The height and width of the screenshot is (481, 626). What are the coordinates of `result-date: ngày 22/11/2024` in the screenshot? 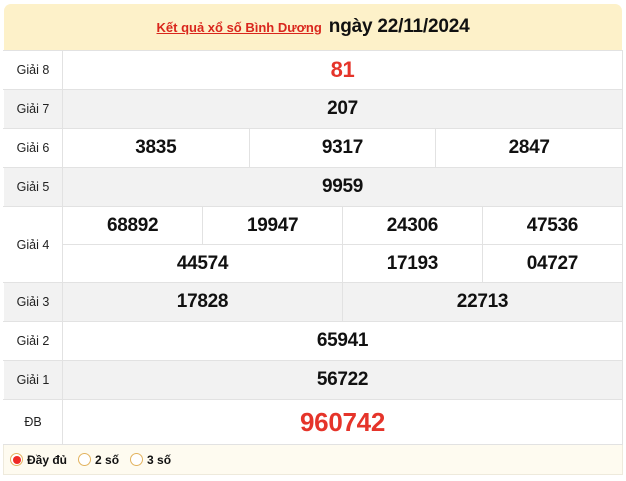 It's located at (399, 26).